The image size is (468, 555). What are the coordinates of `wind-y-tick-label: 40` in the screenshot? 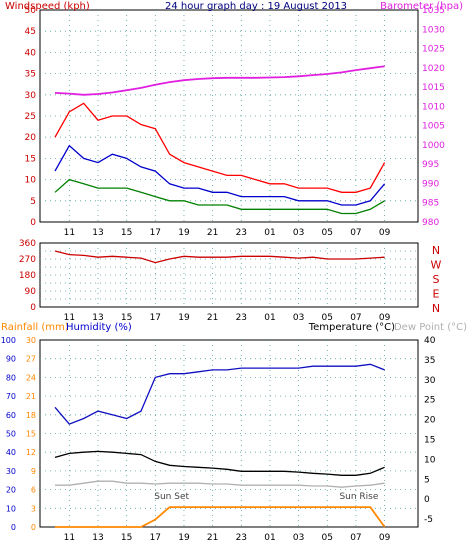 It's located at (31, 53).